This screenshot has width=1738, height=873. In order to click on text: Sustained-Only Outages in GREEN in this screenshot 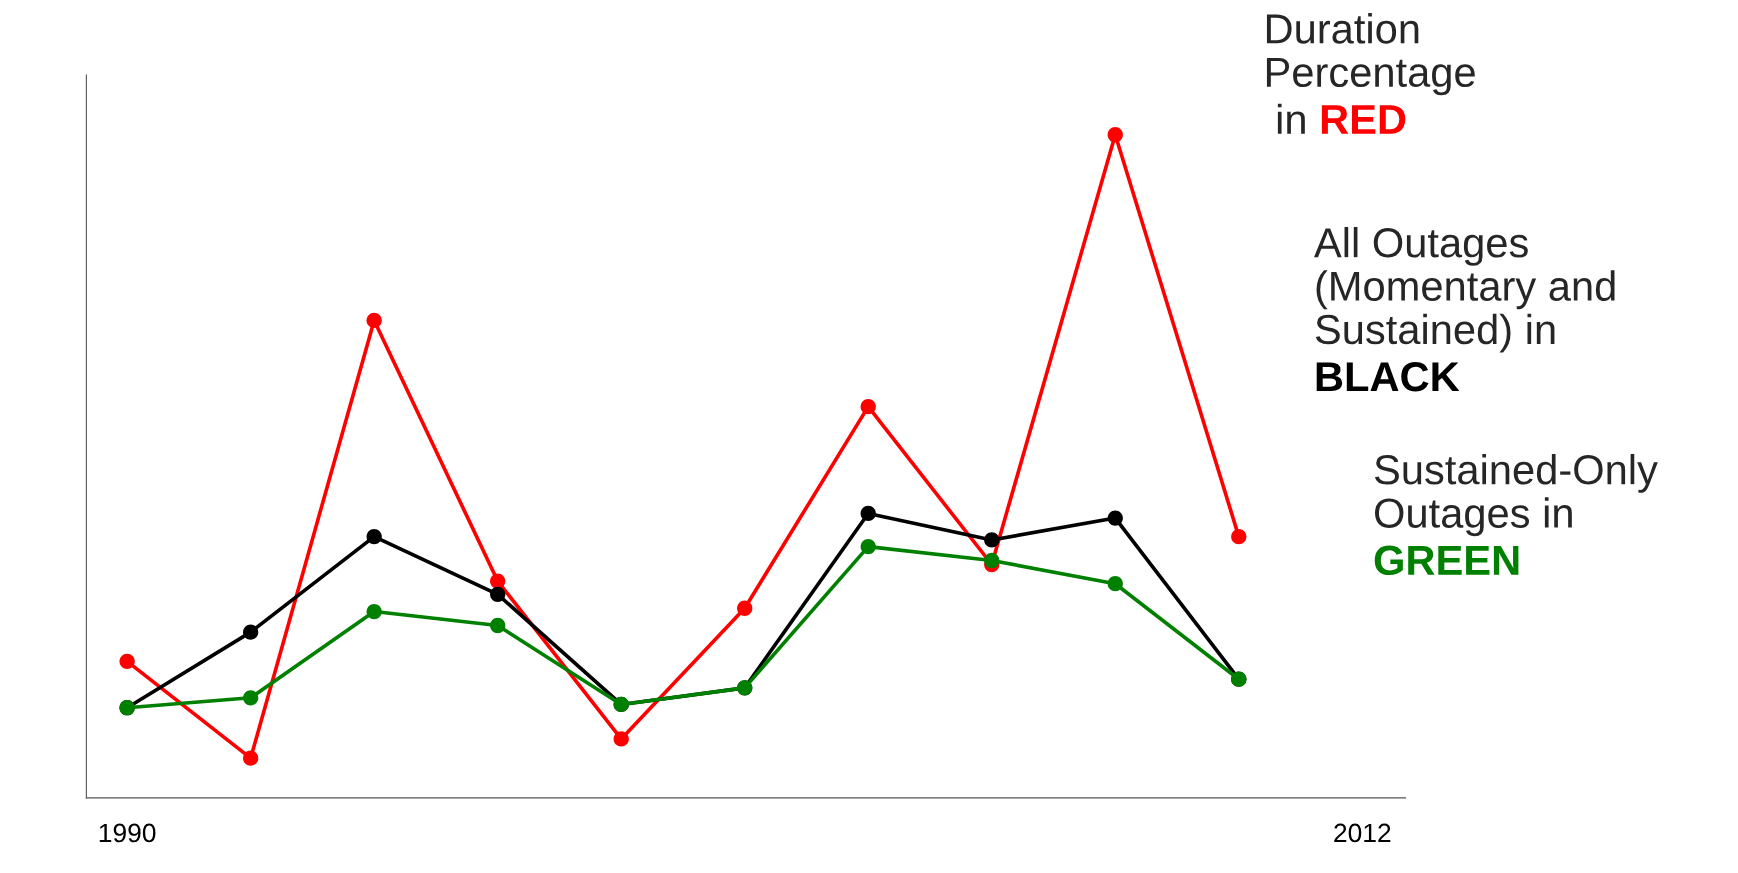, I will do `click(1516, 514)`.